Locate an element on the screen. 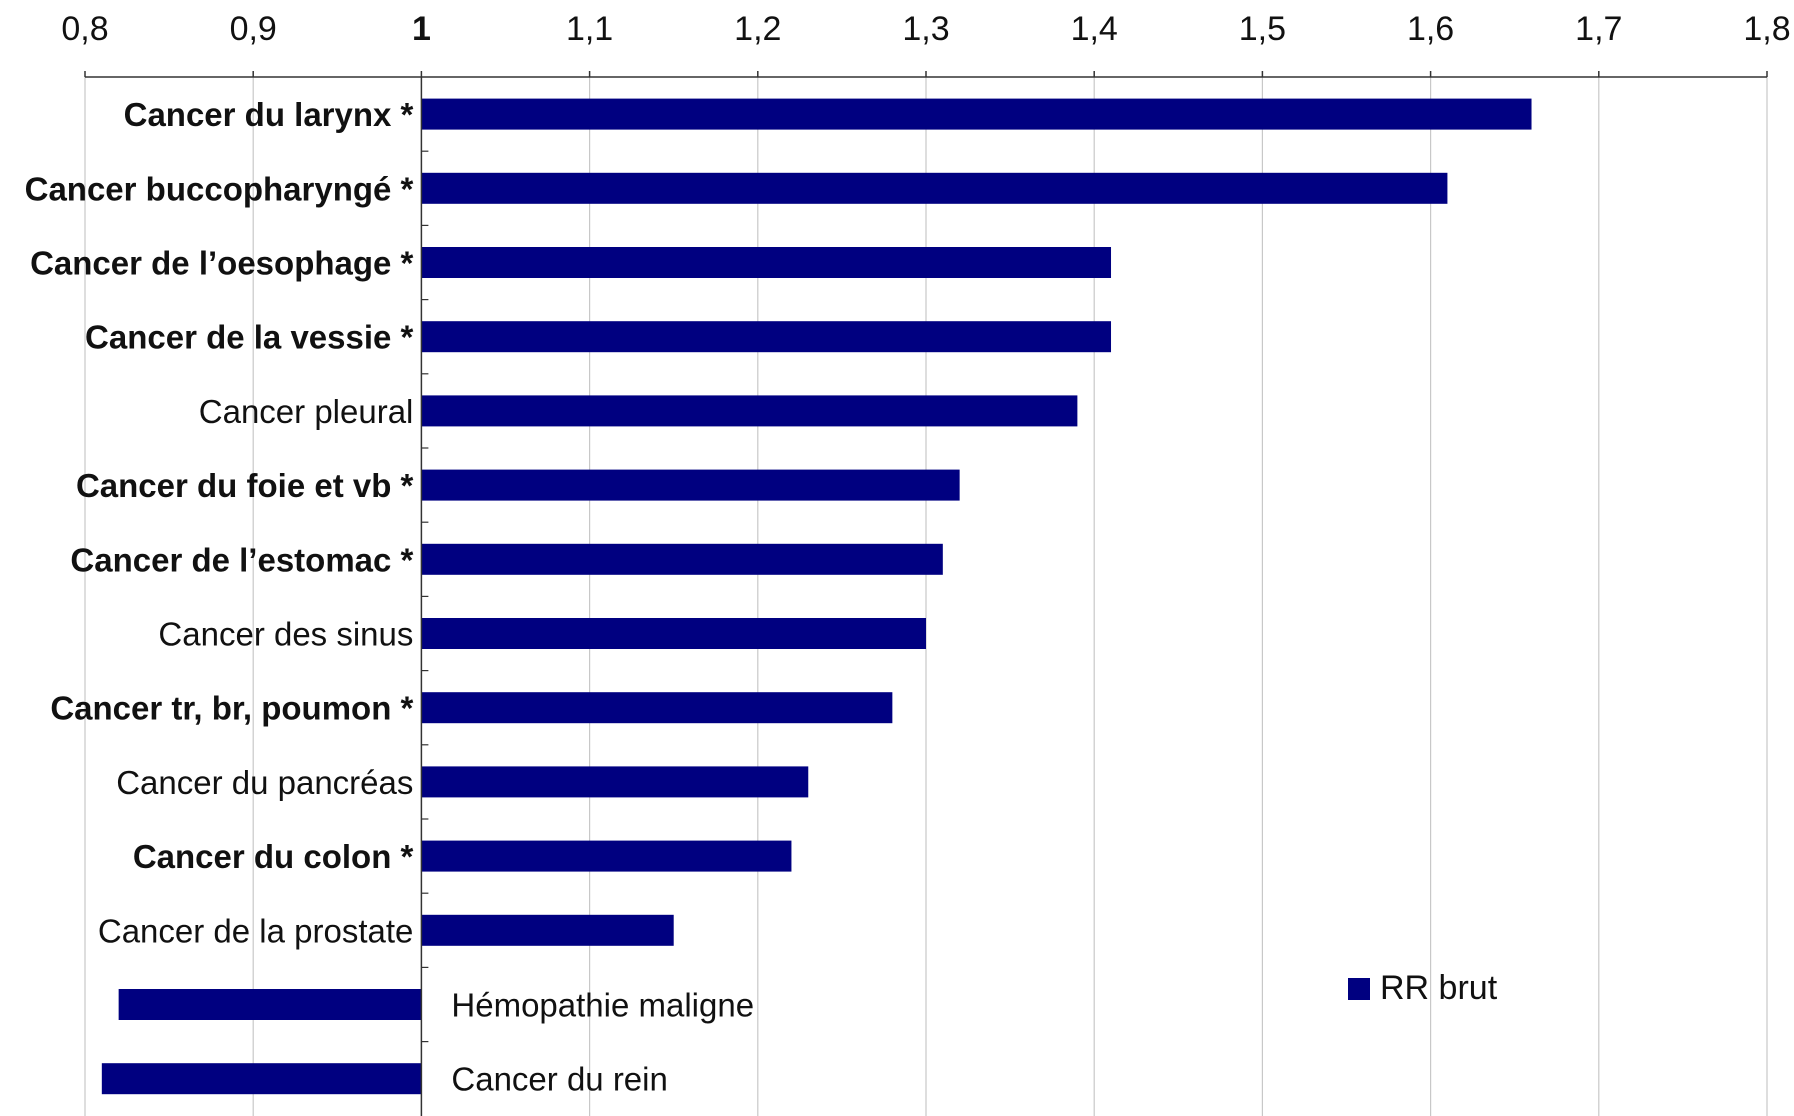  category-ticks is located at coordinates (425, 596).